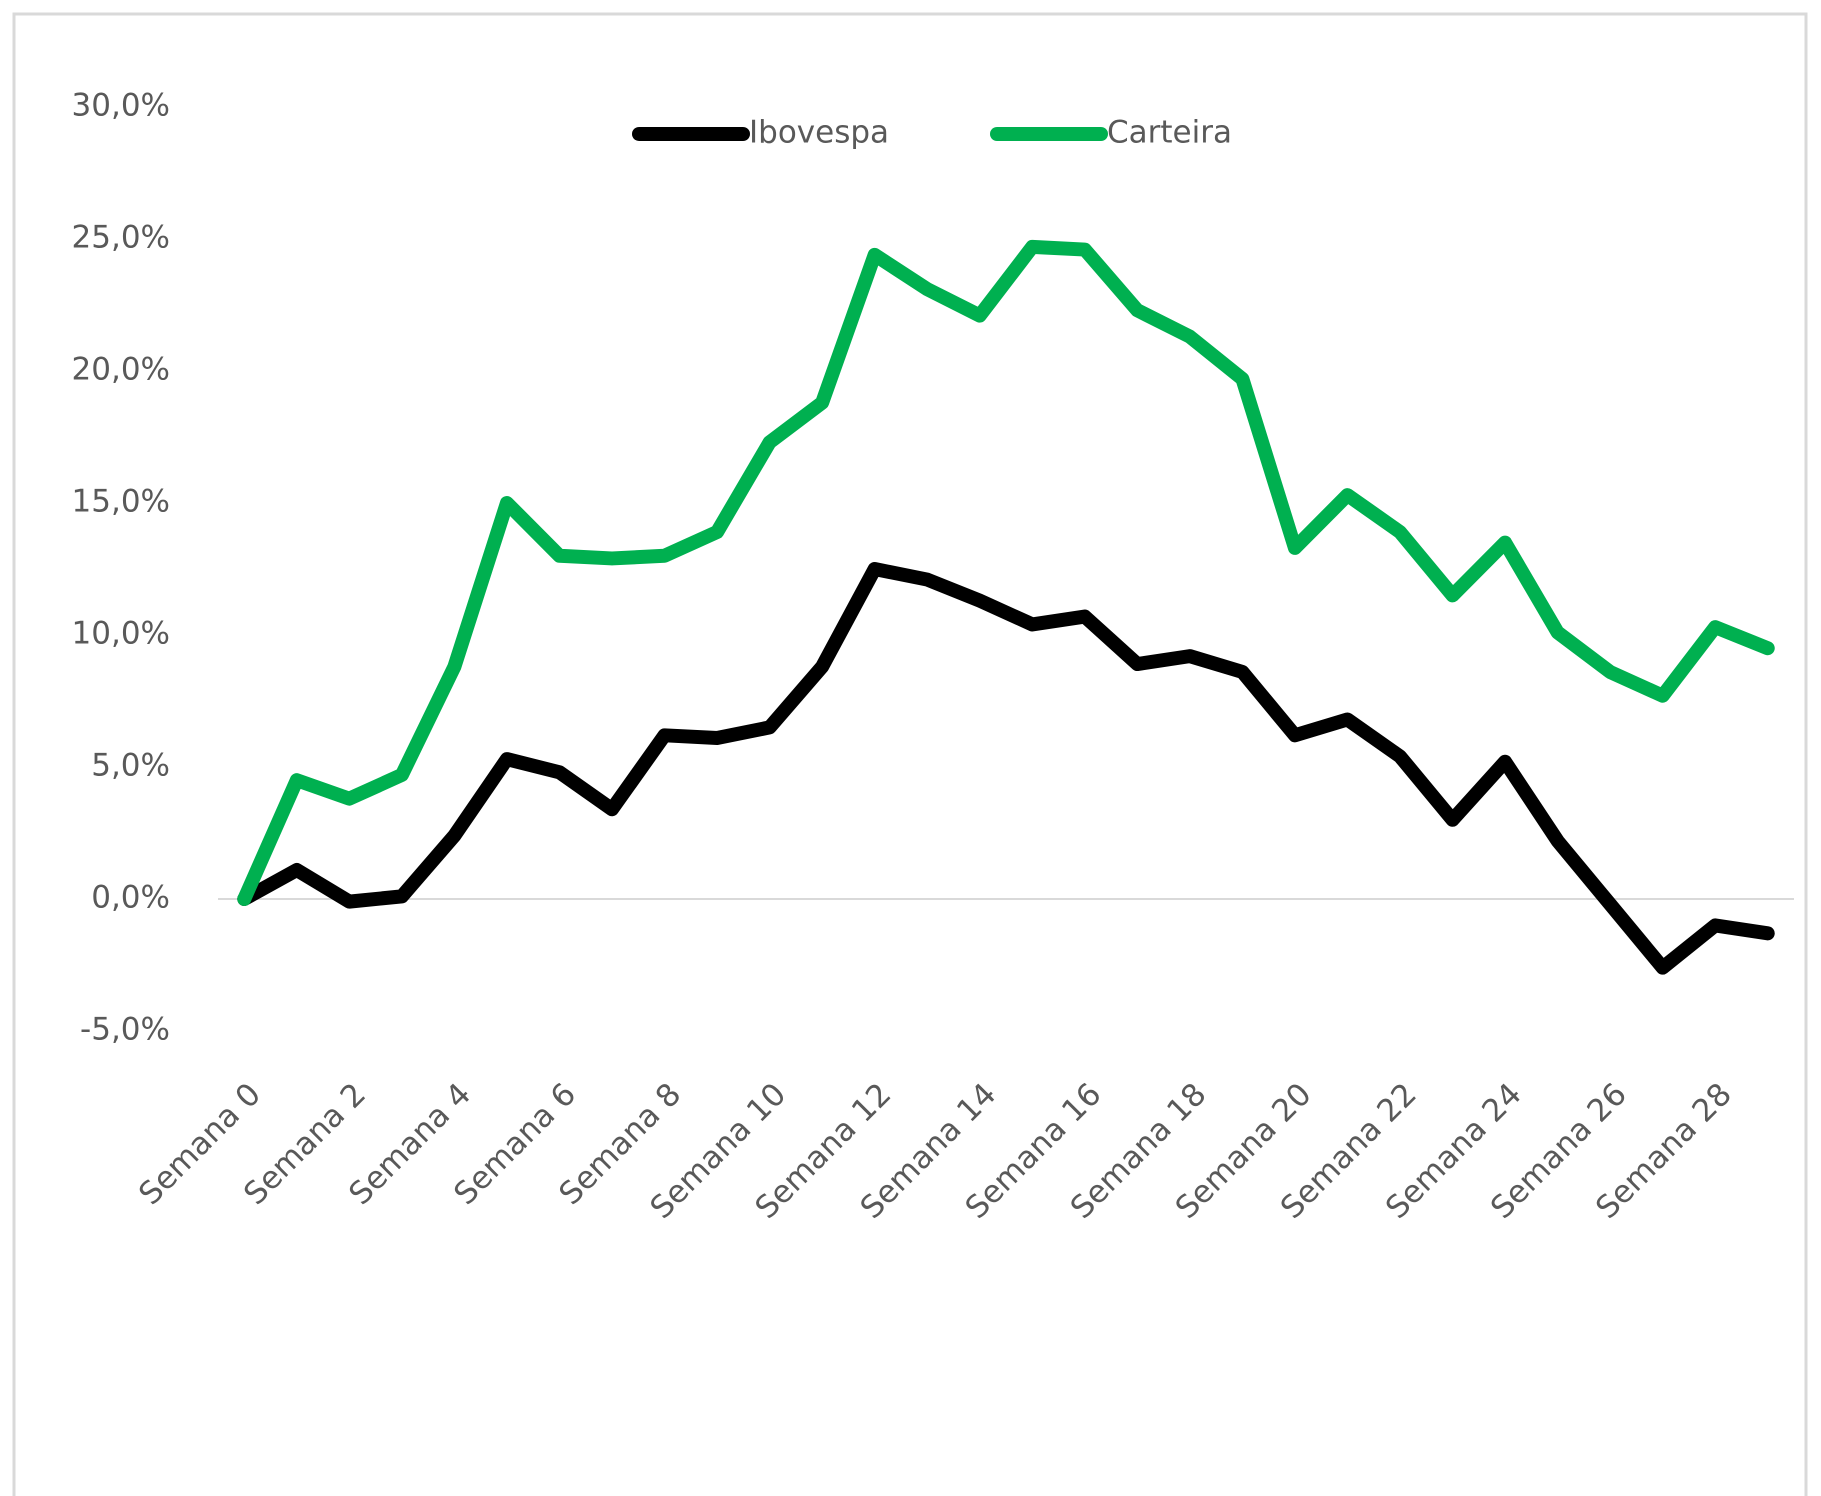  What do you see at coordinates (121, 634) in the screenshot?
I see `y-tick-label: 10,0%` at bounding box center [121, 634].